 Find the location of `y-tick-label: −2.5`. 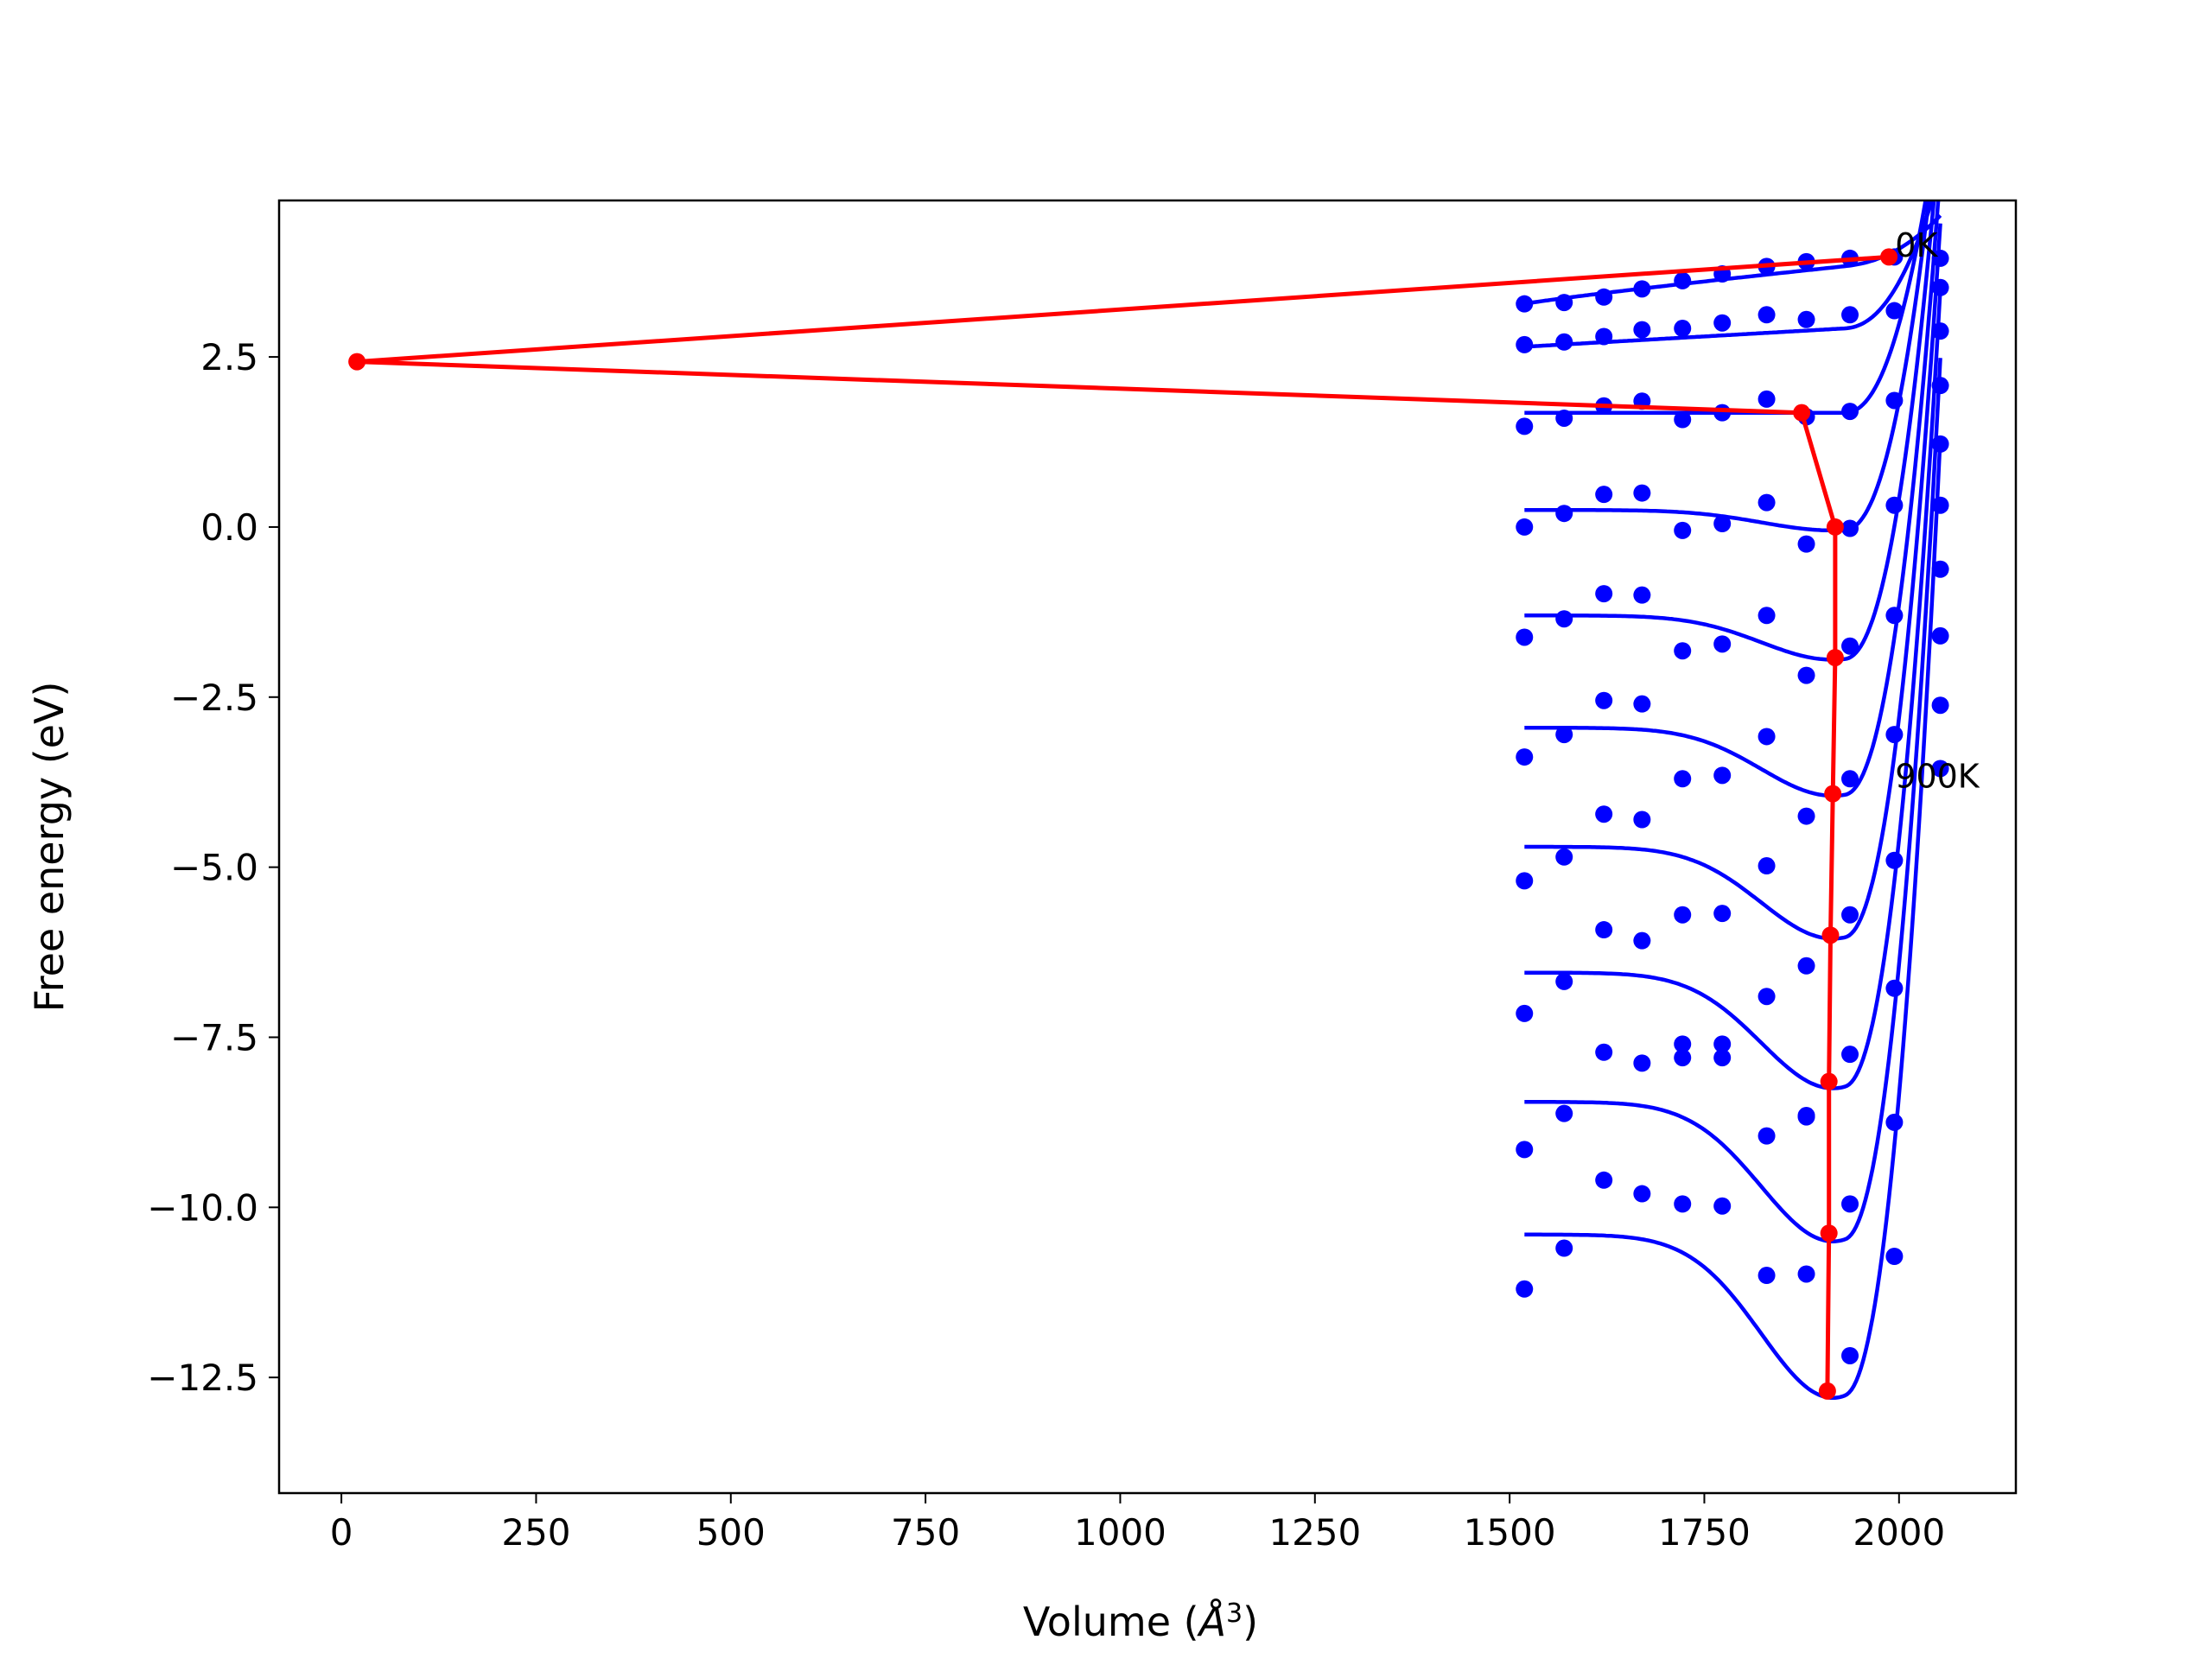

y-tick-label: −2.5 is located at coordinates (214, 698).